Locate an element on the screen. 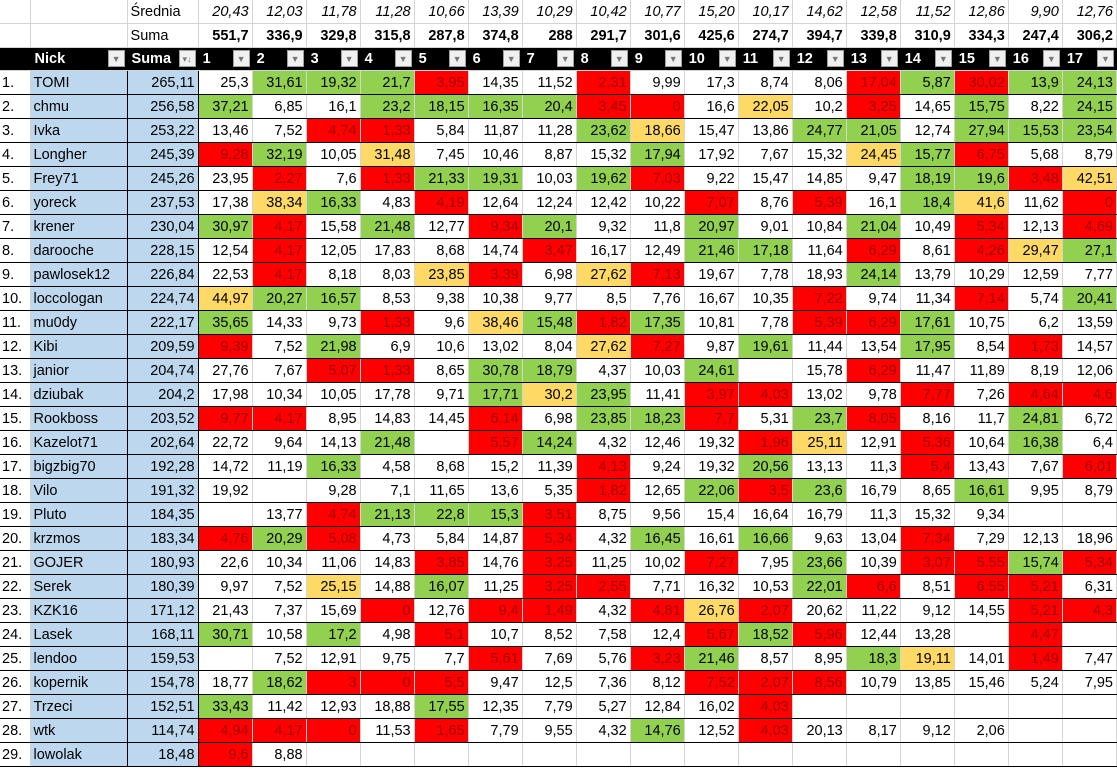 The image size is (1117, 769). score-cell: 11,3 is located at coordinates (873, 466).